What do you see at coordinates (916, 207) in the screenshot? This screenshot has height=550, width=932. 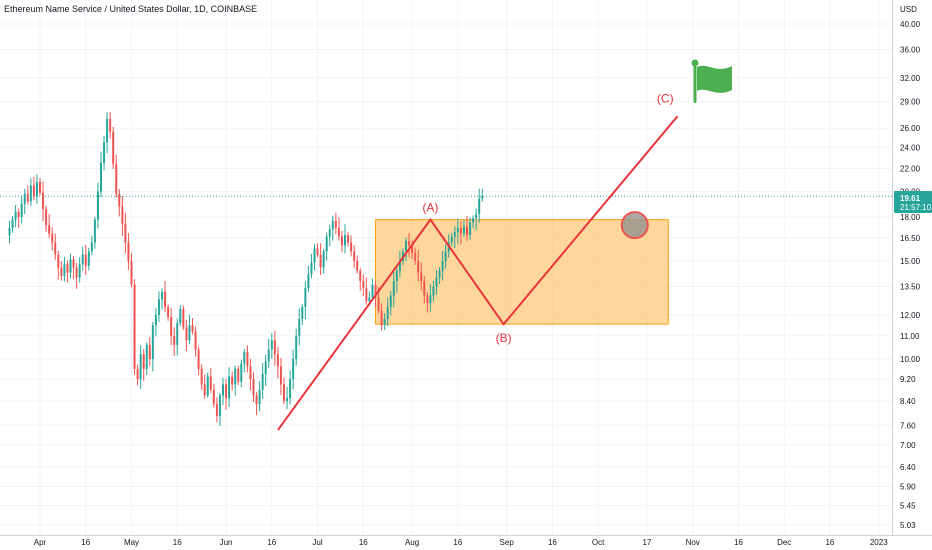 I see `countdown-timer: 21:57:10` at bounding box center [916, 207].